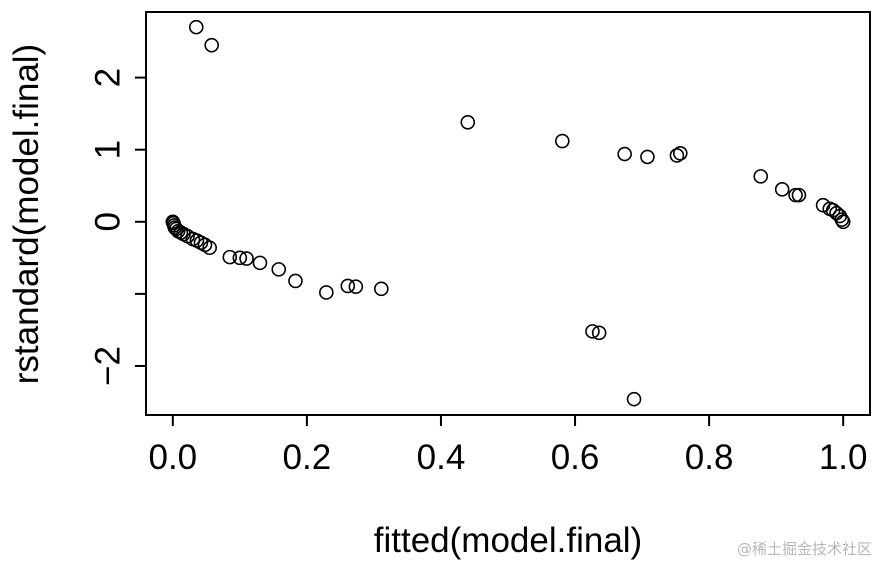 Image resolution: width=880 pixels, height=565 pixels. Describe the element at coordinates (172, 457) in the screenshot. I see `x-tick-label: 0.0` at that location.